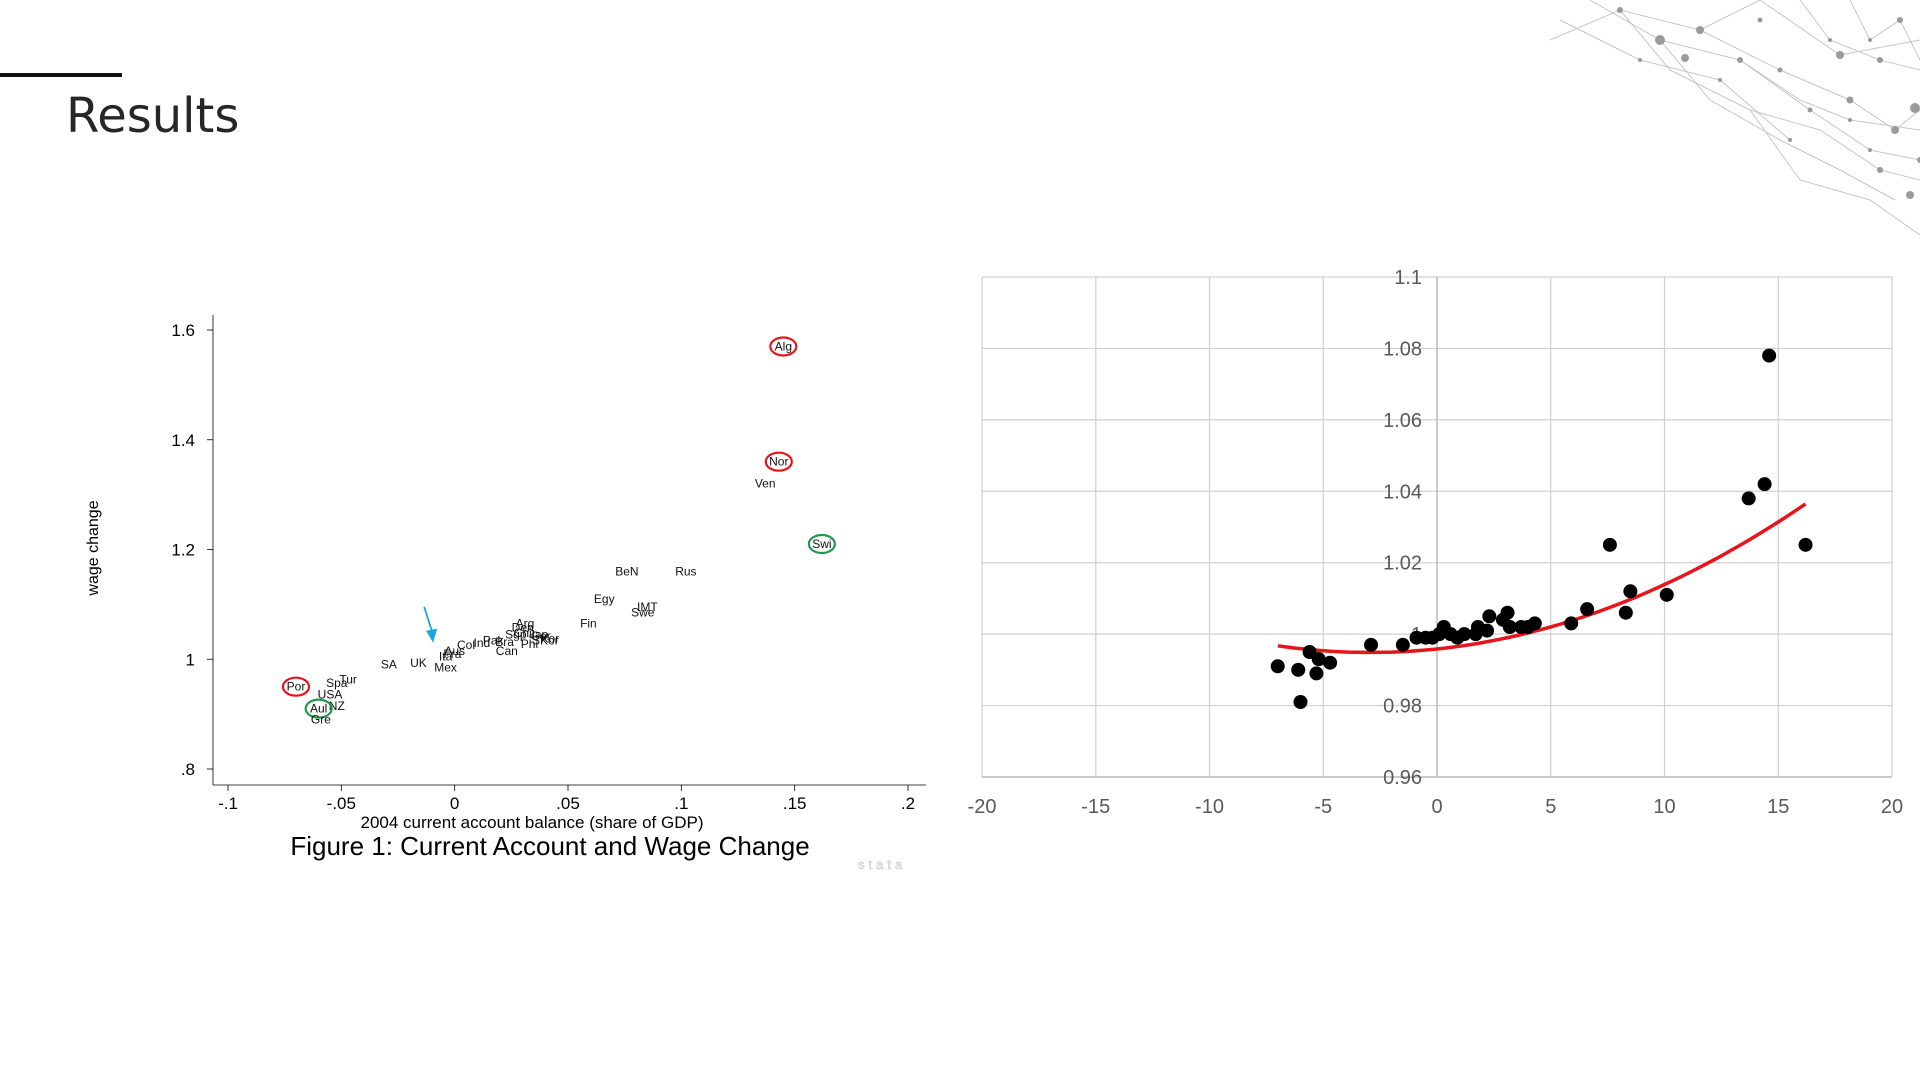  What do you see at coordinates (183, 550) in the screenshot?
I see `y-tick-label: 1.2` at bounding box center [183, 550].